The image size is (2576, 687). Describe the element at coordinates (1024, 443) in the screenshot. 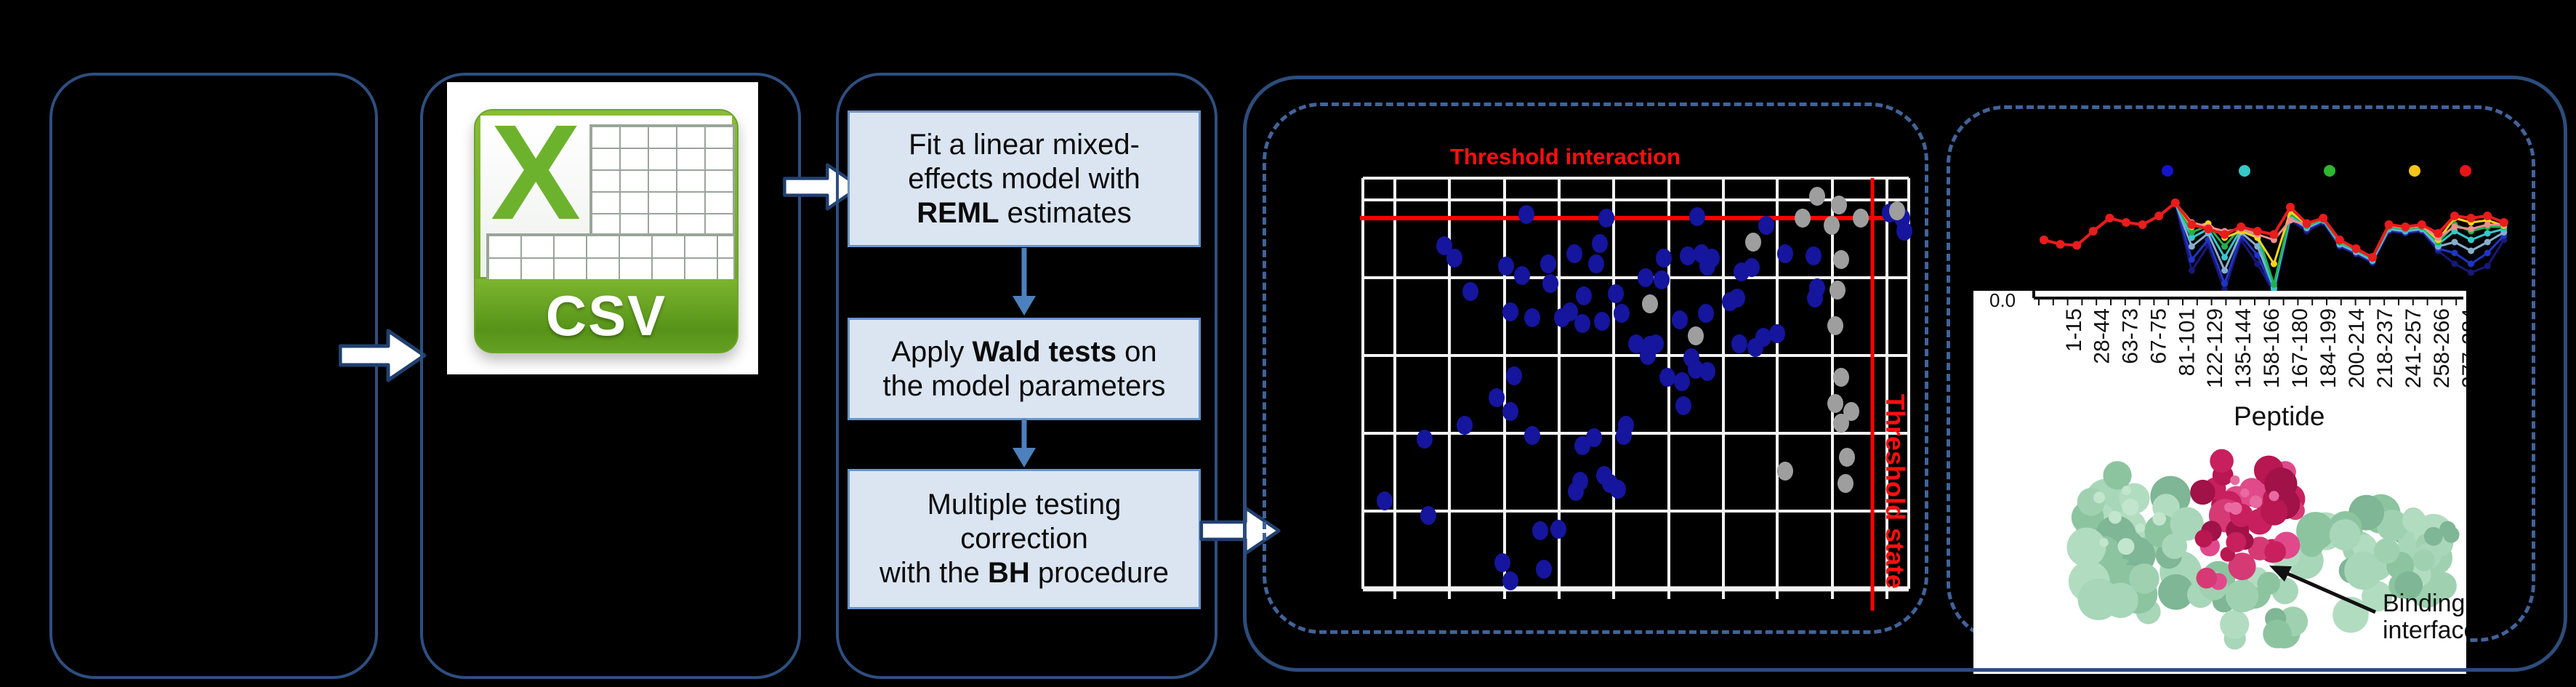

I see `down-arrow-2-icon` at that location.